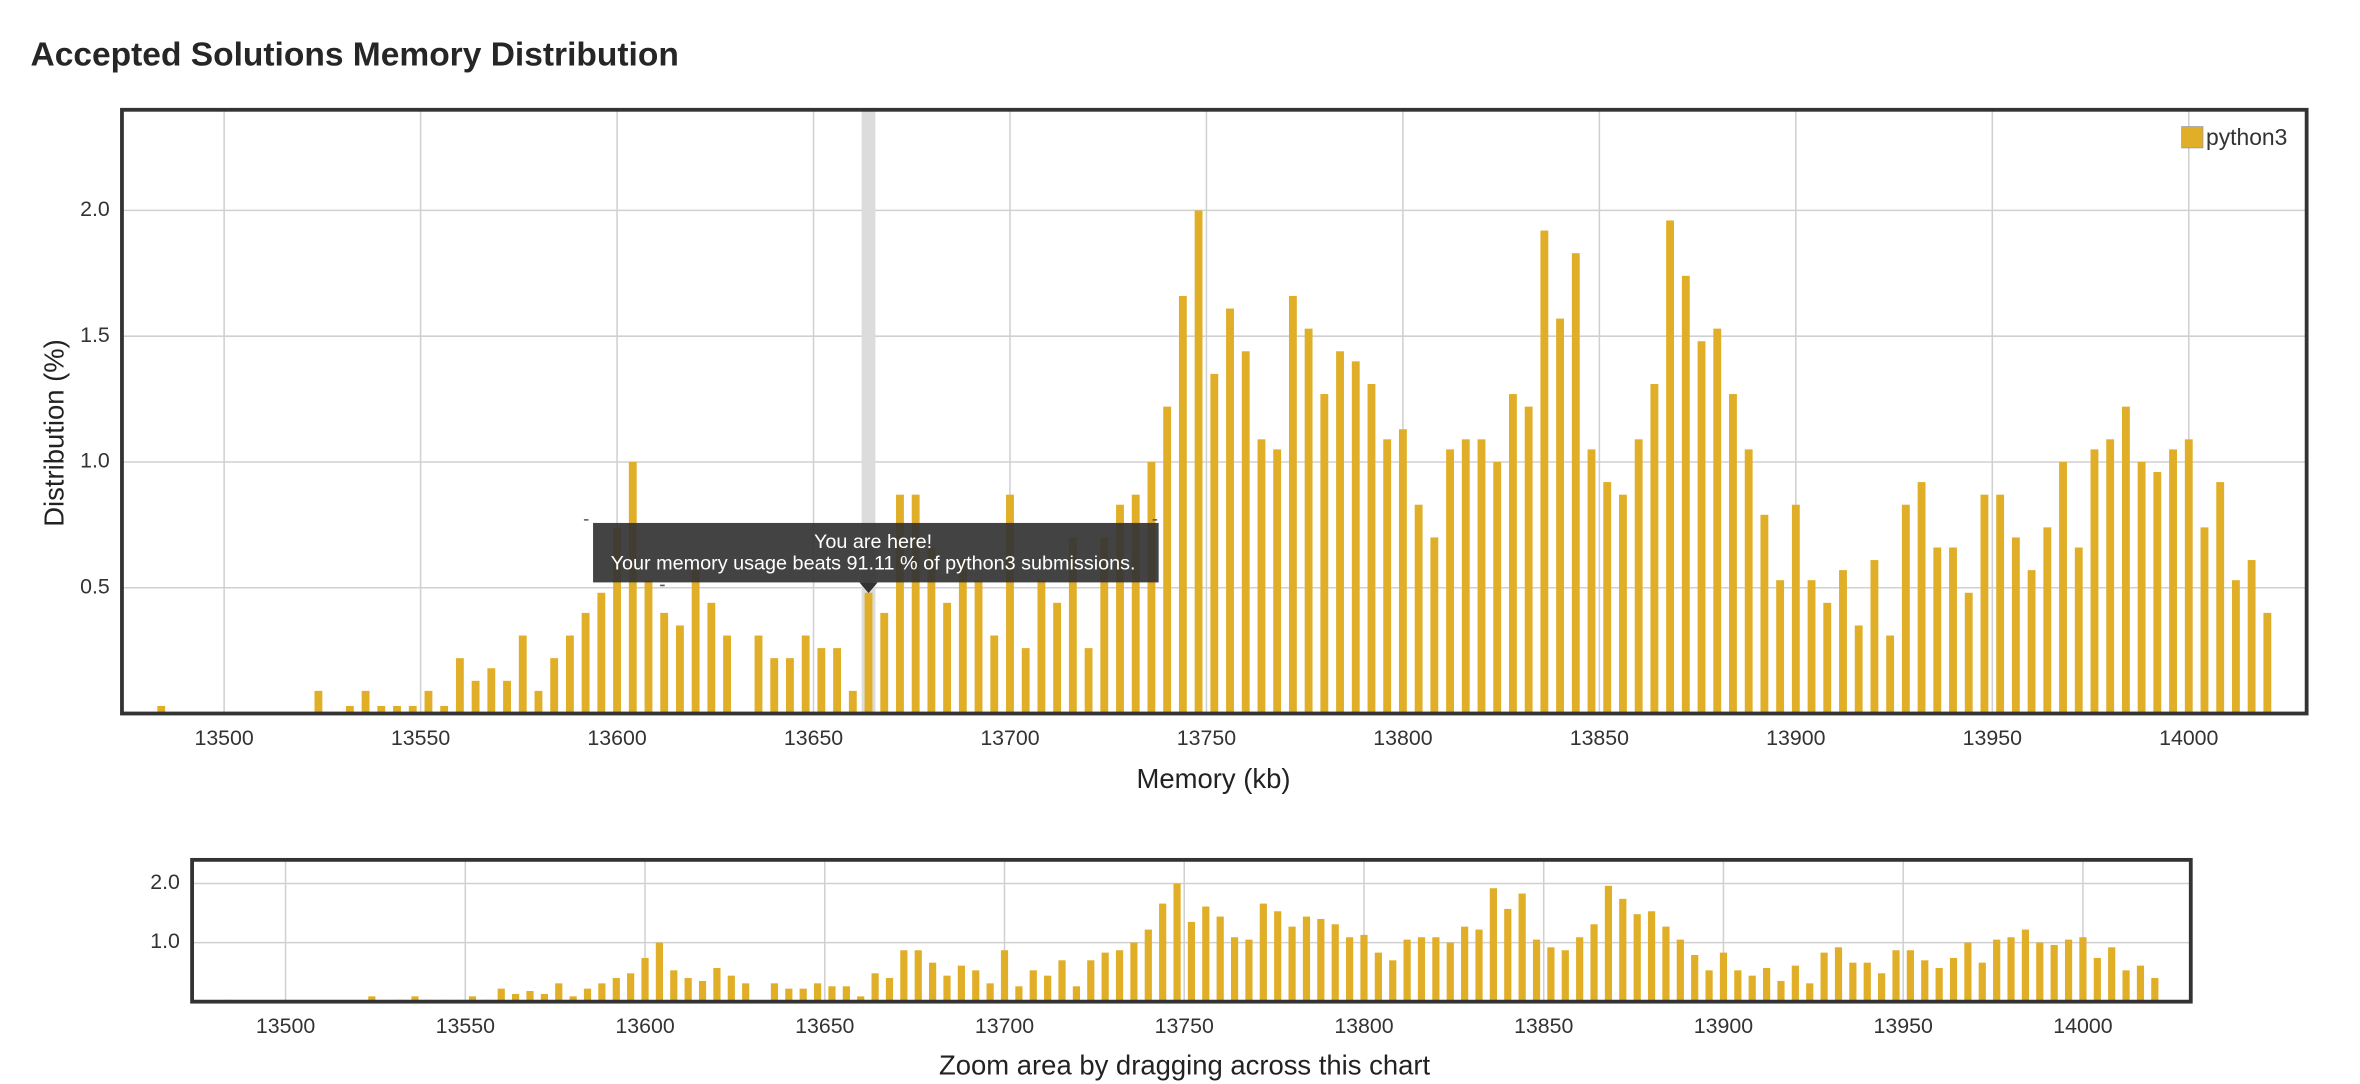  What do you see at coordinates (2246, 137) in the screenshot?
I see `legend-label: python3` at bounding box center [2246, 137].